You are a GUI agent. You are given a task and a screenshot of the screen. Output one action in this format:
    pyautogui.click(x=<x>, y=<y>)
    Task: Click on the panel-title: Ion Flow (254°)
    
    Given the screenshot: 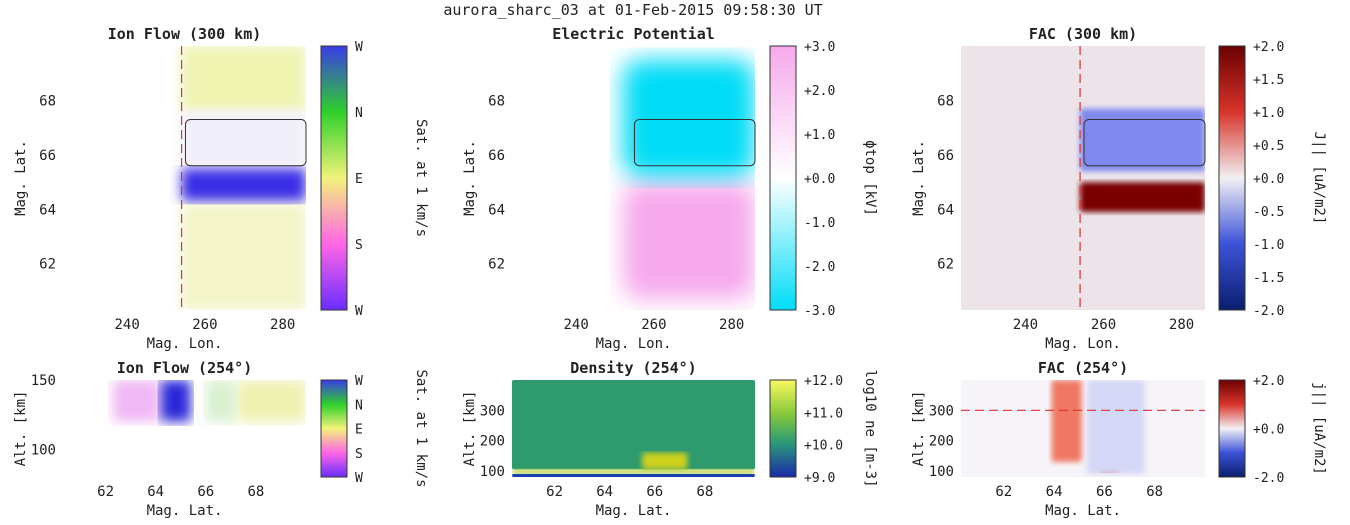 What is the action you would take?
    pyautogui.click(x=184, y=368)
    